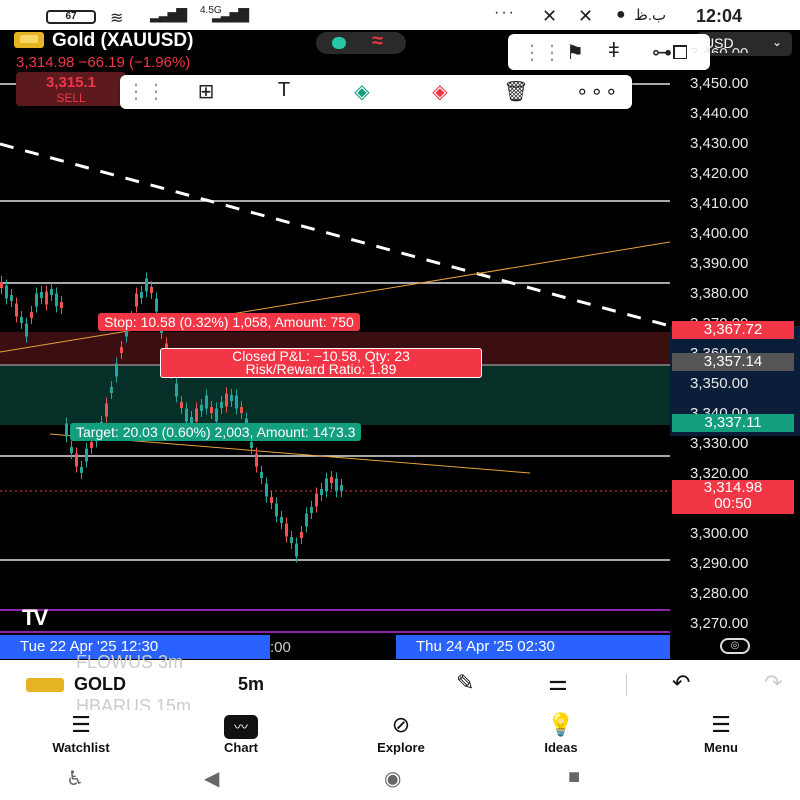 The height and width of the screenshot is (800, 800). What do you see at coordinates (744, 44) in the screenshot?
I see `currency-select: USD ⌄` at bounding box center [744, 44].